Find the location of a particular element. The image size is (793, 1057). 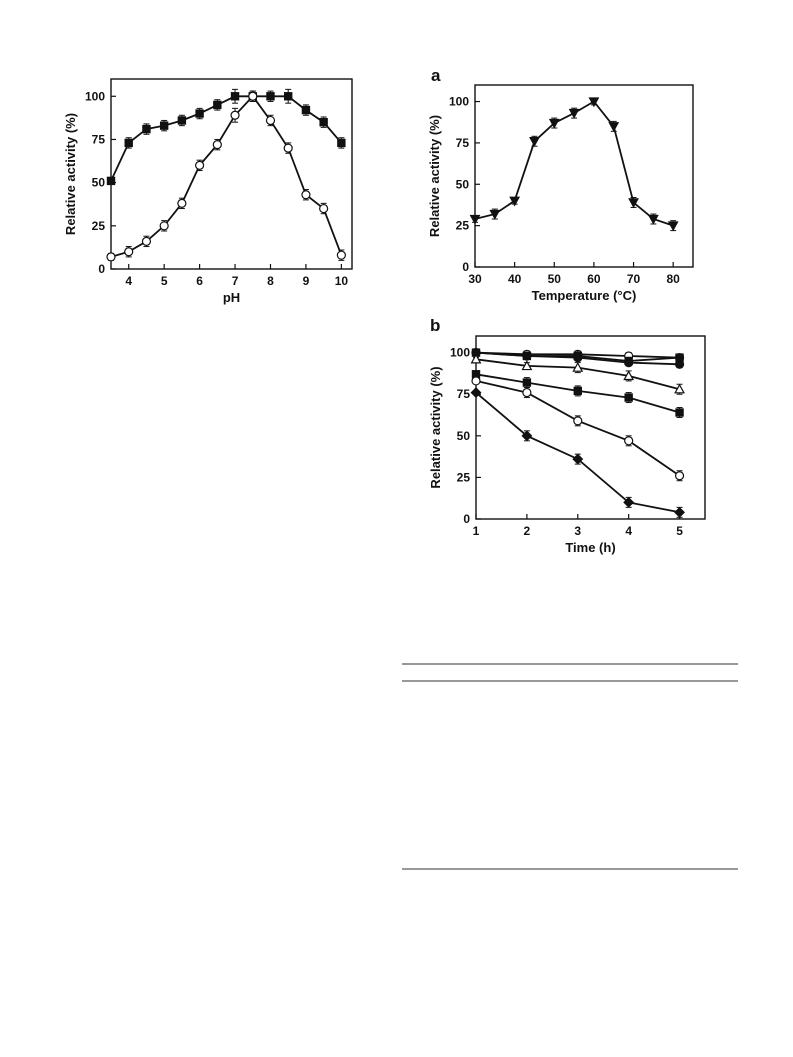

x-tick-label: 2 is located at coordinates (527, 531).